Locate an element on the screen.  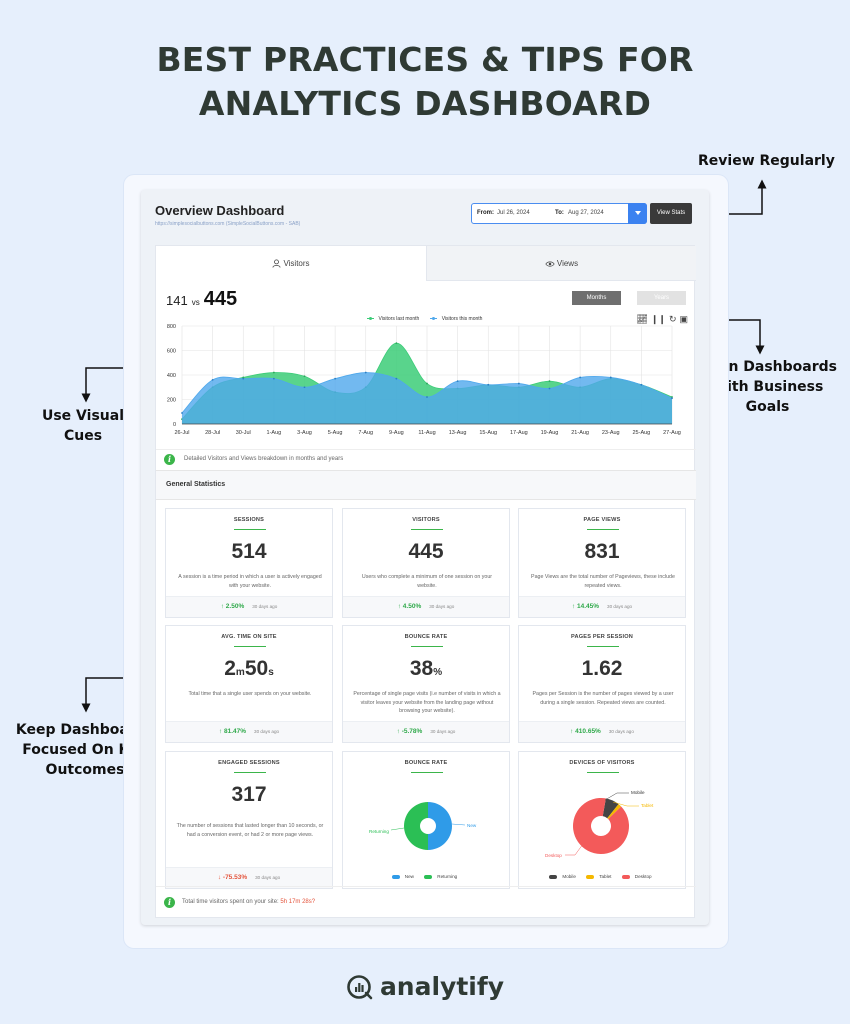
legend-this-month-label: Visitors this month is located at coordinates (462, 319).